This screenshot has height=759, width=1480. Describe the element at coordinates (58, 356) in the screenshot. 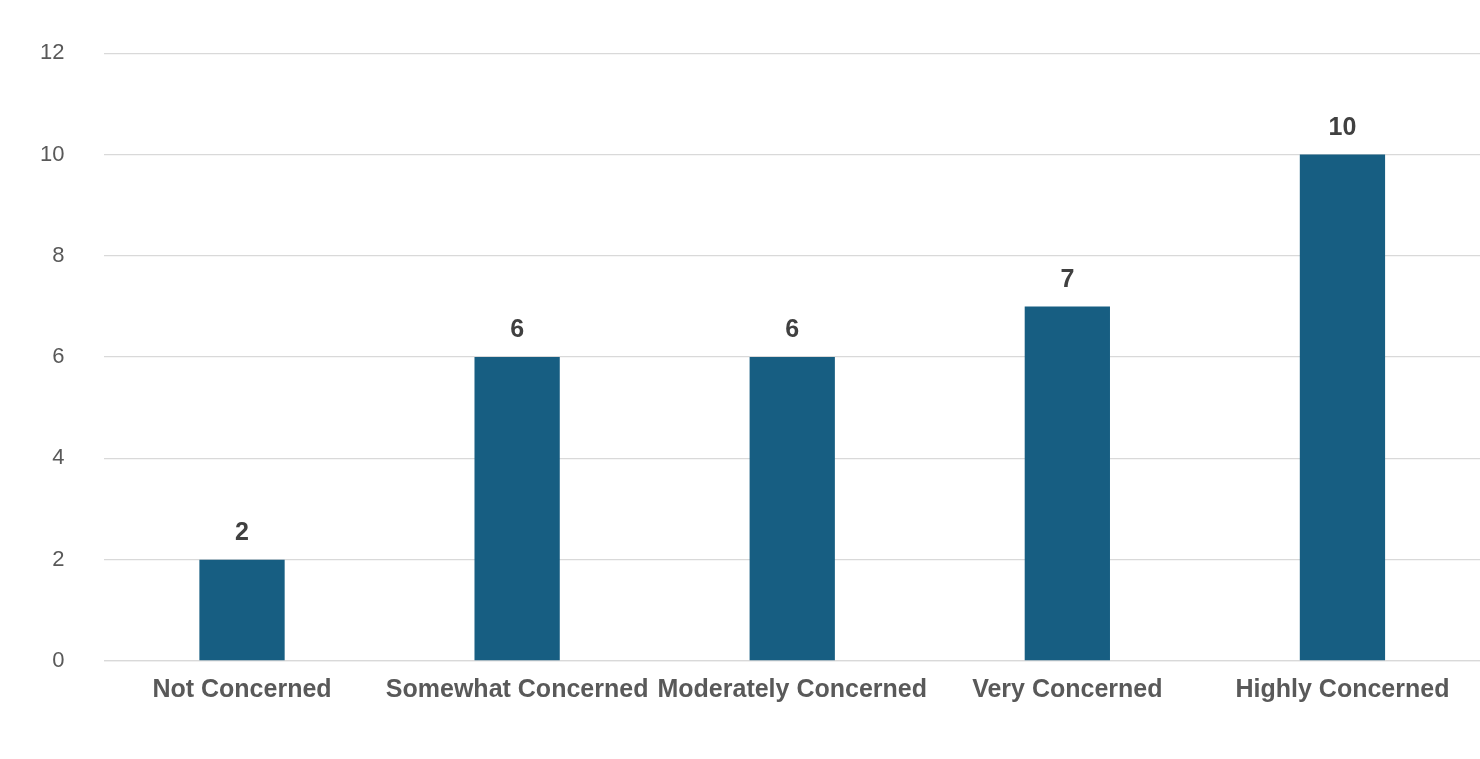

I see `y-tick-label: 6` at that location.